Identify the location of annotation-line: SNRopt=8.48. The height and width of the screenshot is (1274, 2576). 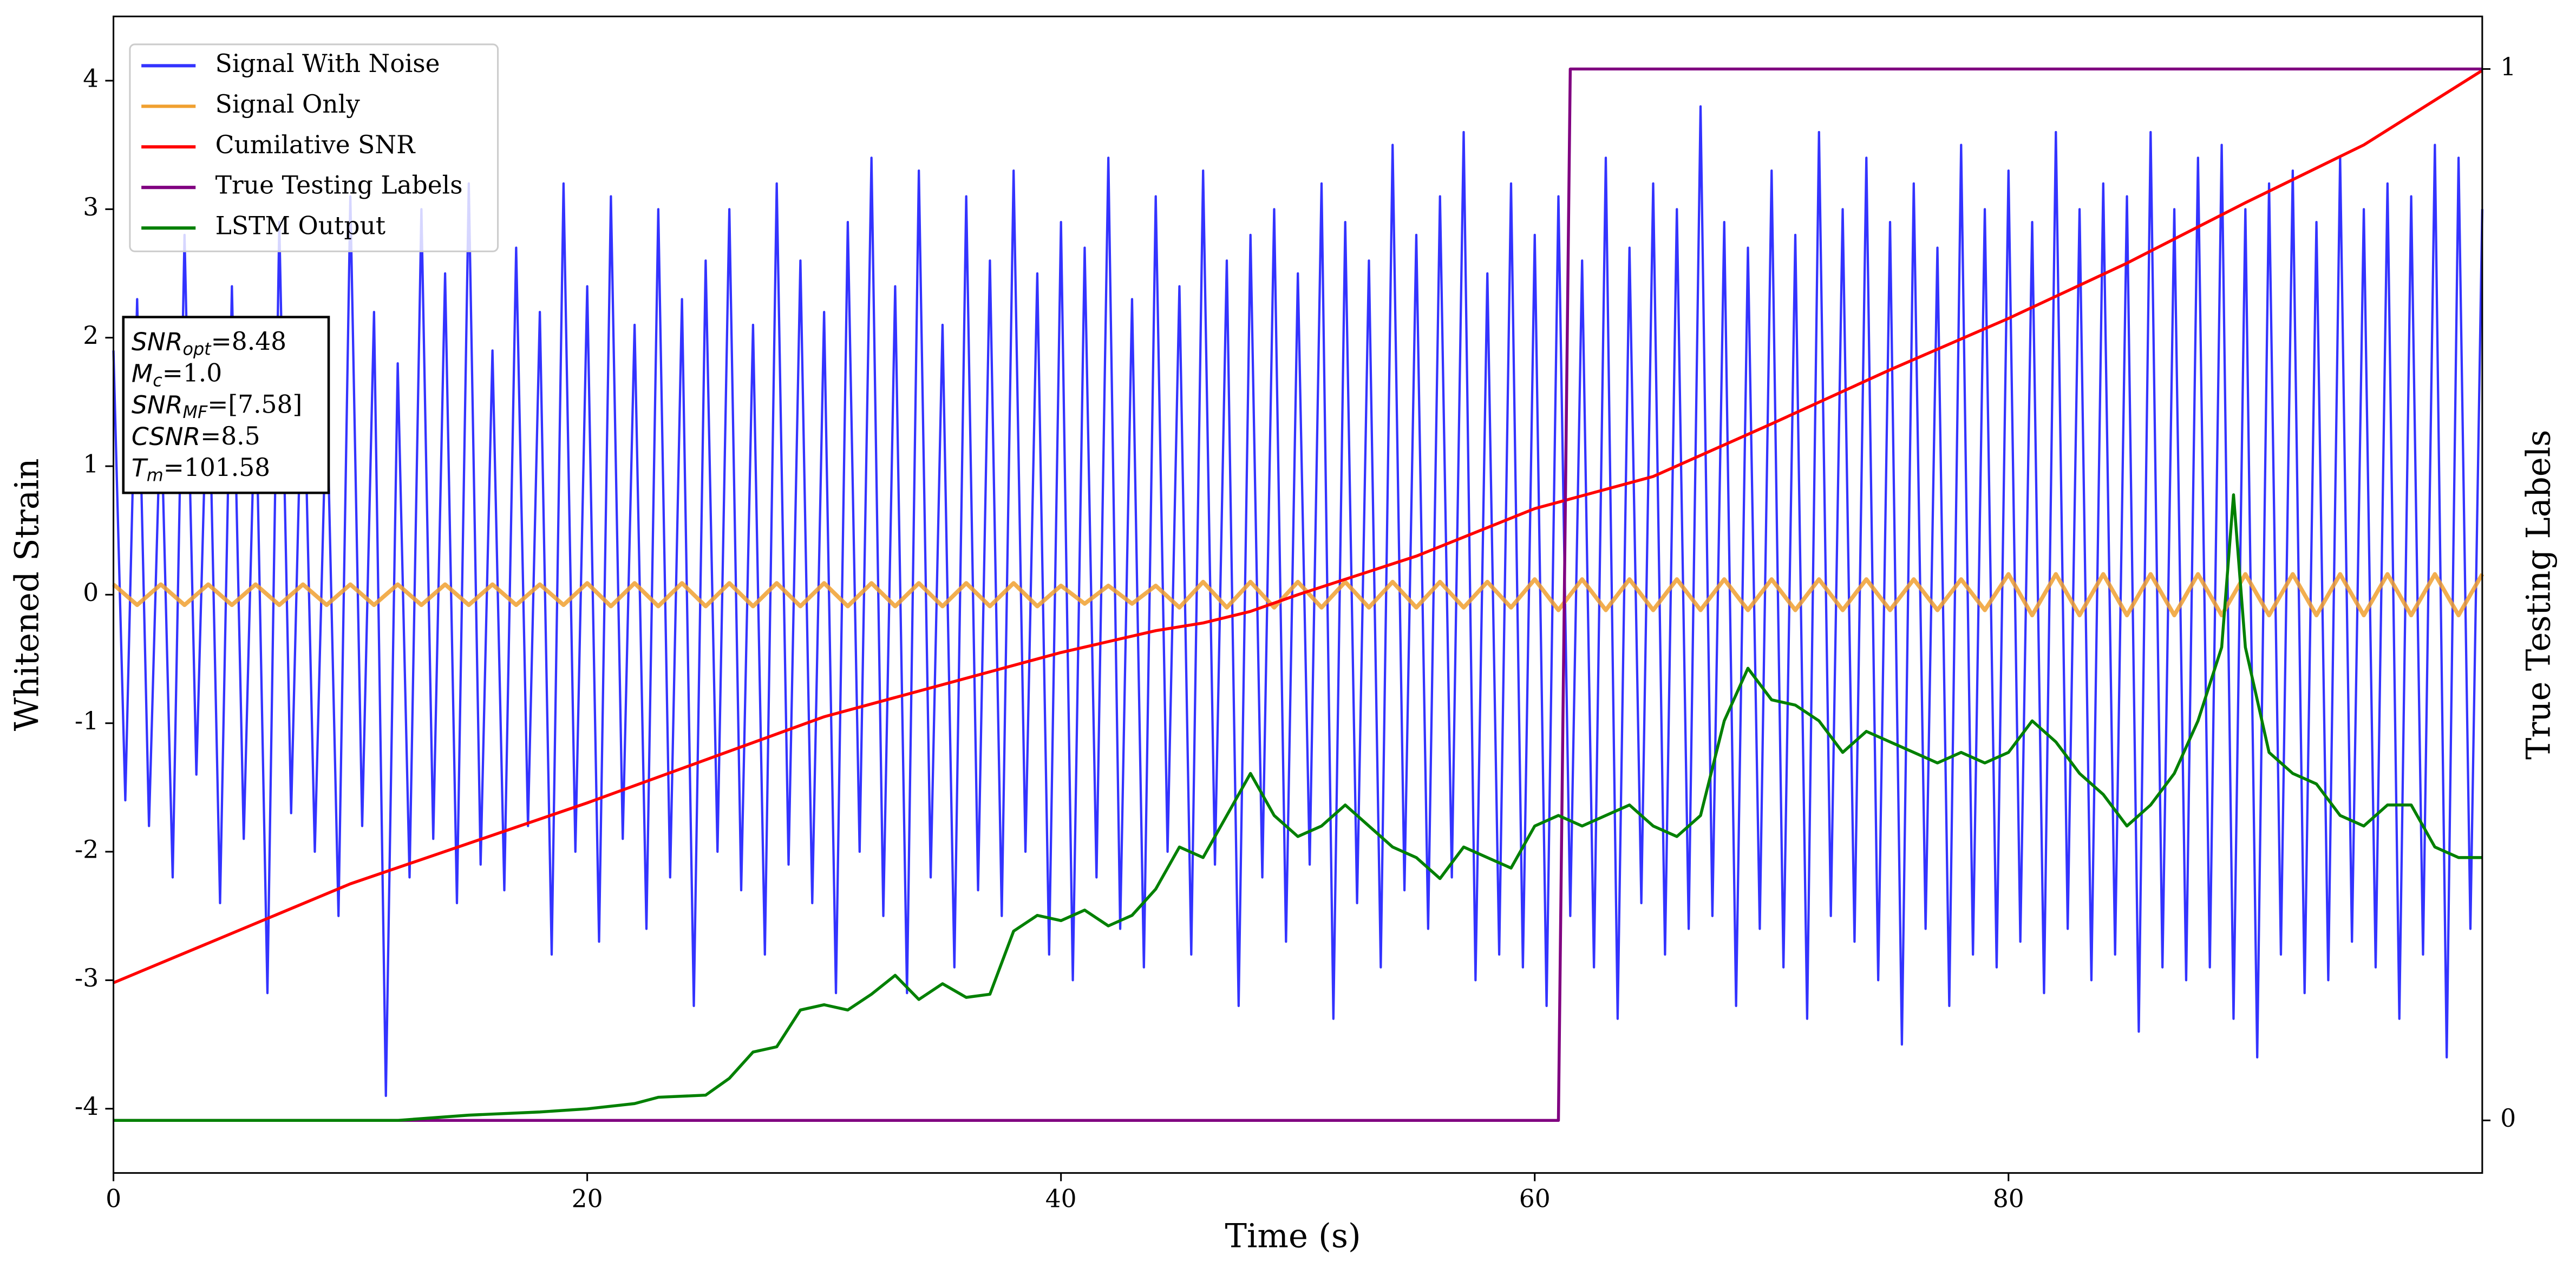
(209, 343).